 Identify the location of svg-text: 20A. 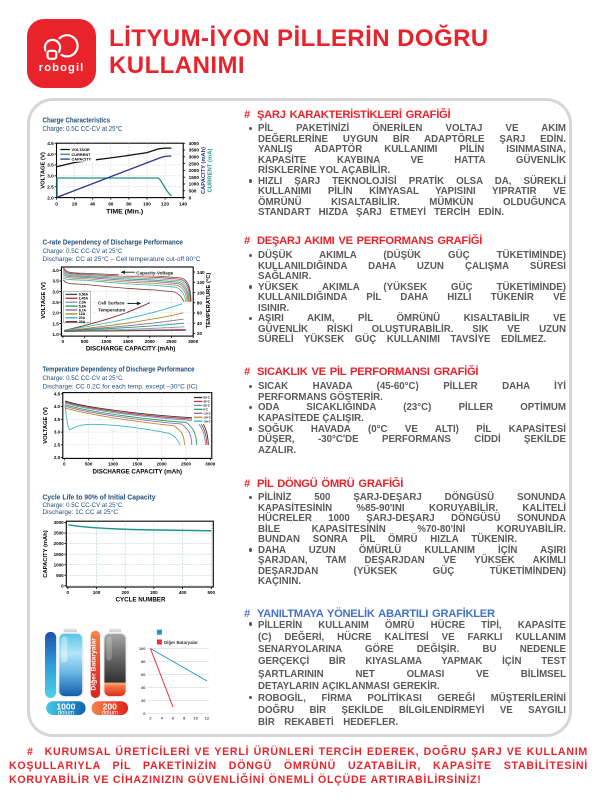
(82, 318).